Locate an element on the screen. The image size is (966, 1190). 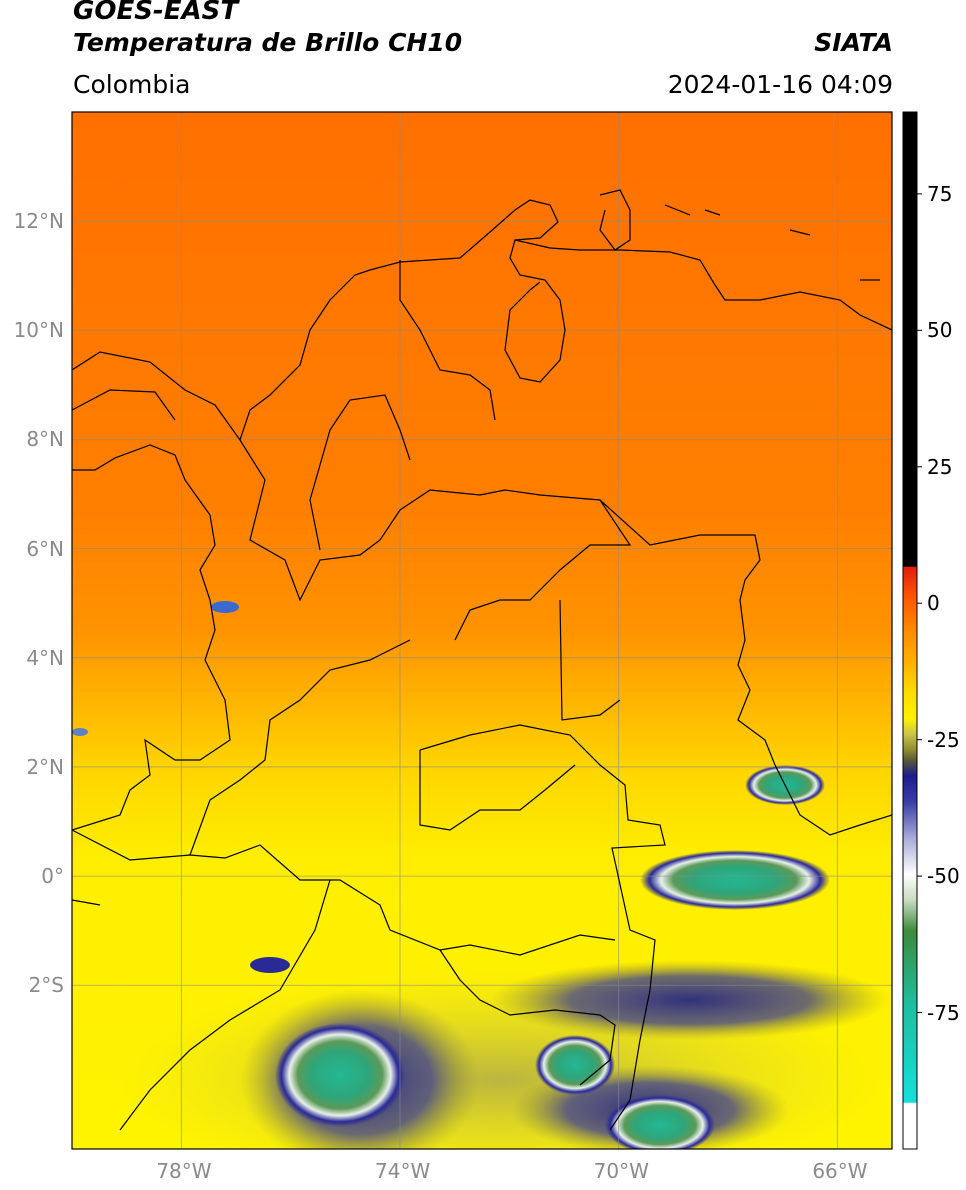
colorbar-tick-label: 50 is located at coordinates (940, 330).